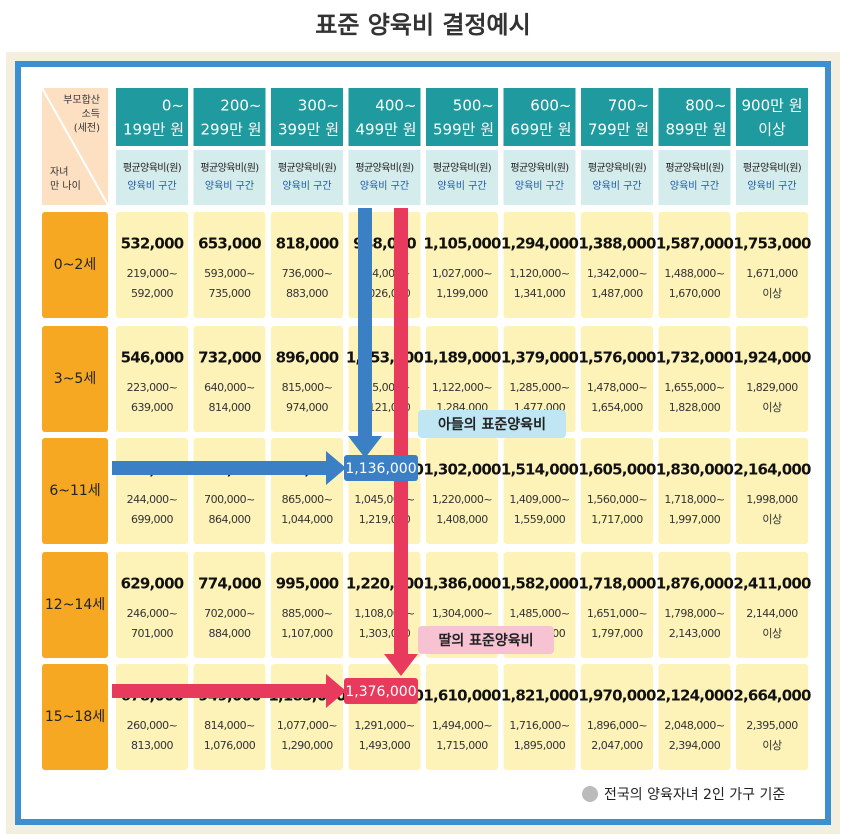  I want to click on footnote: 전국의 양육자녀 2인 가구 기준, so click(694, 795).